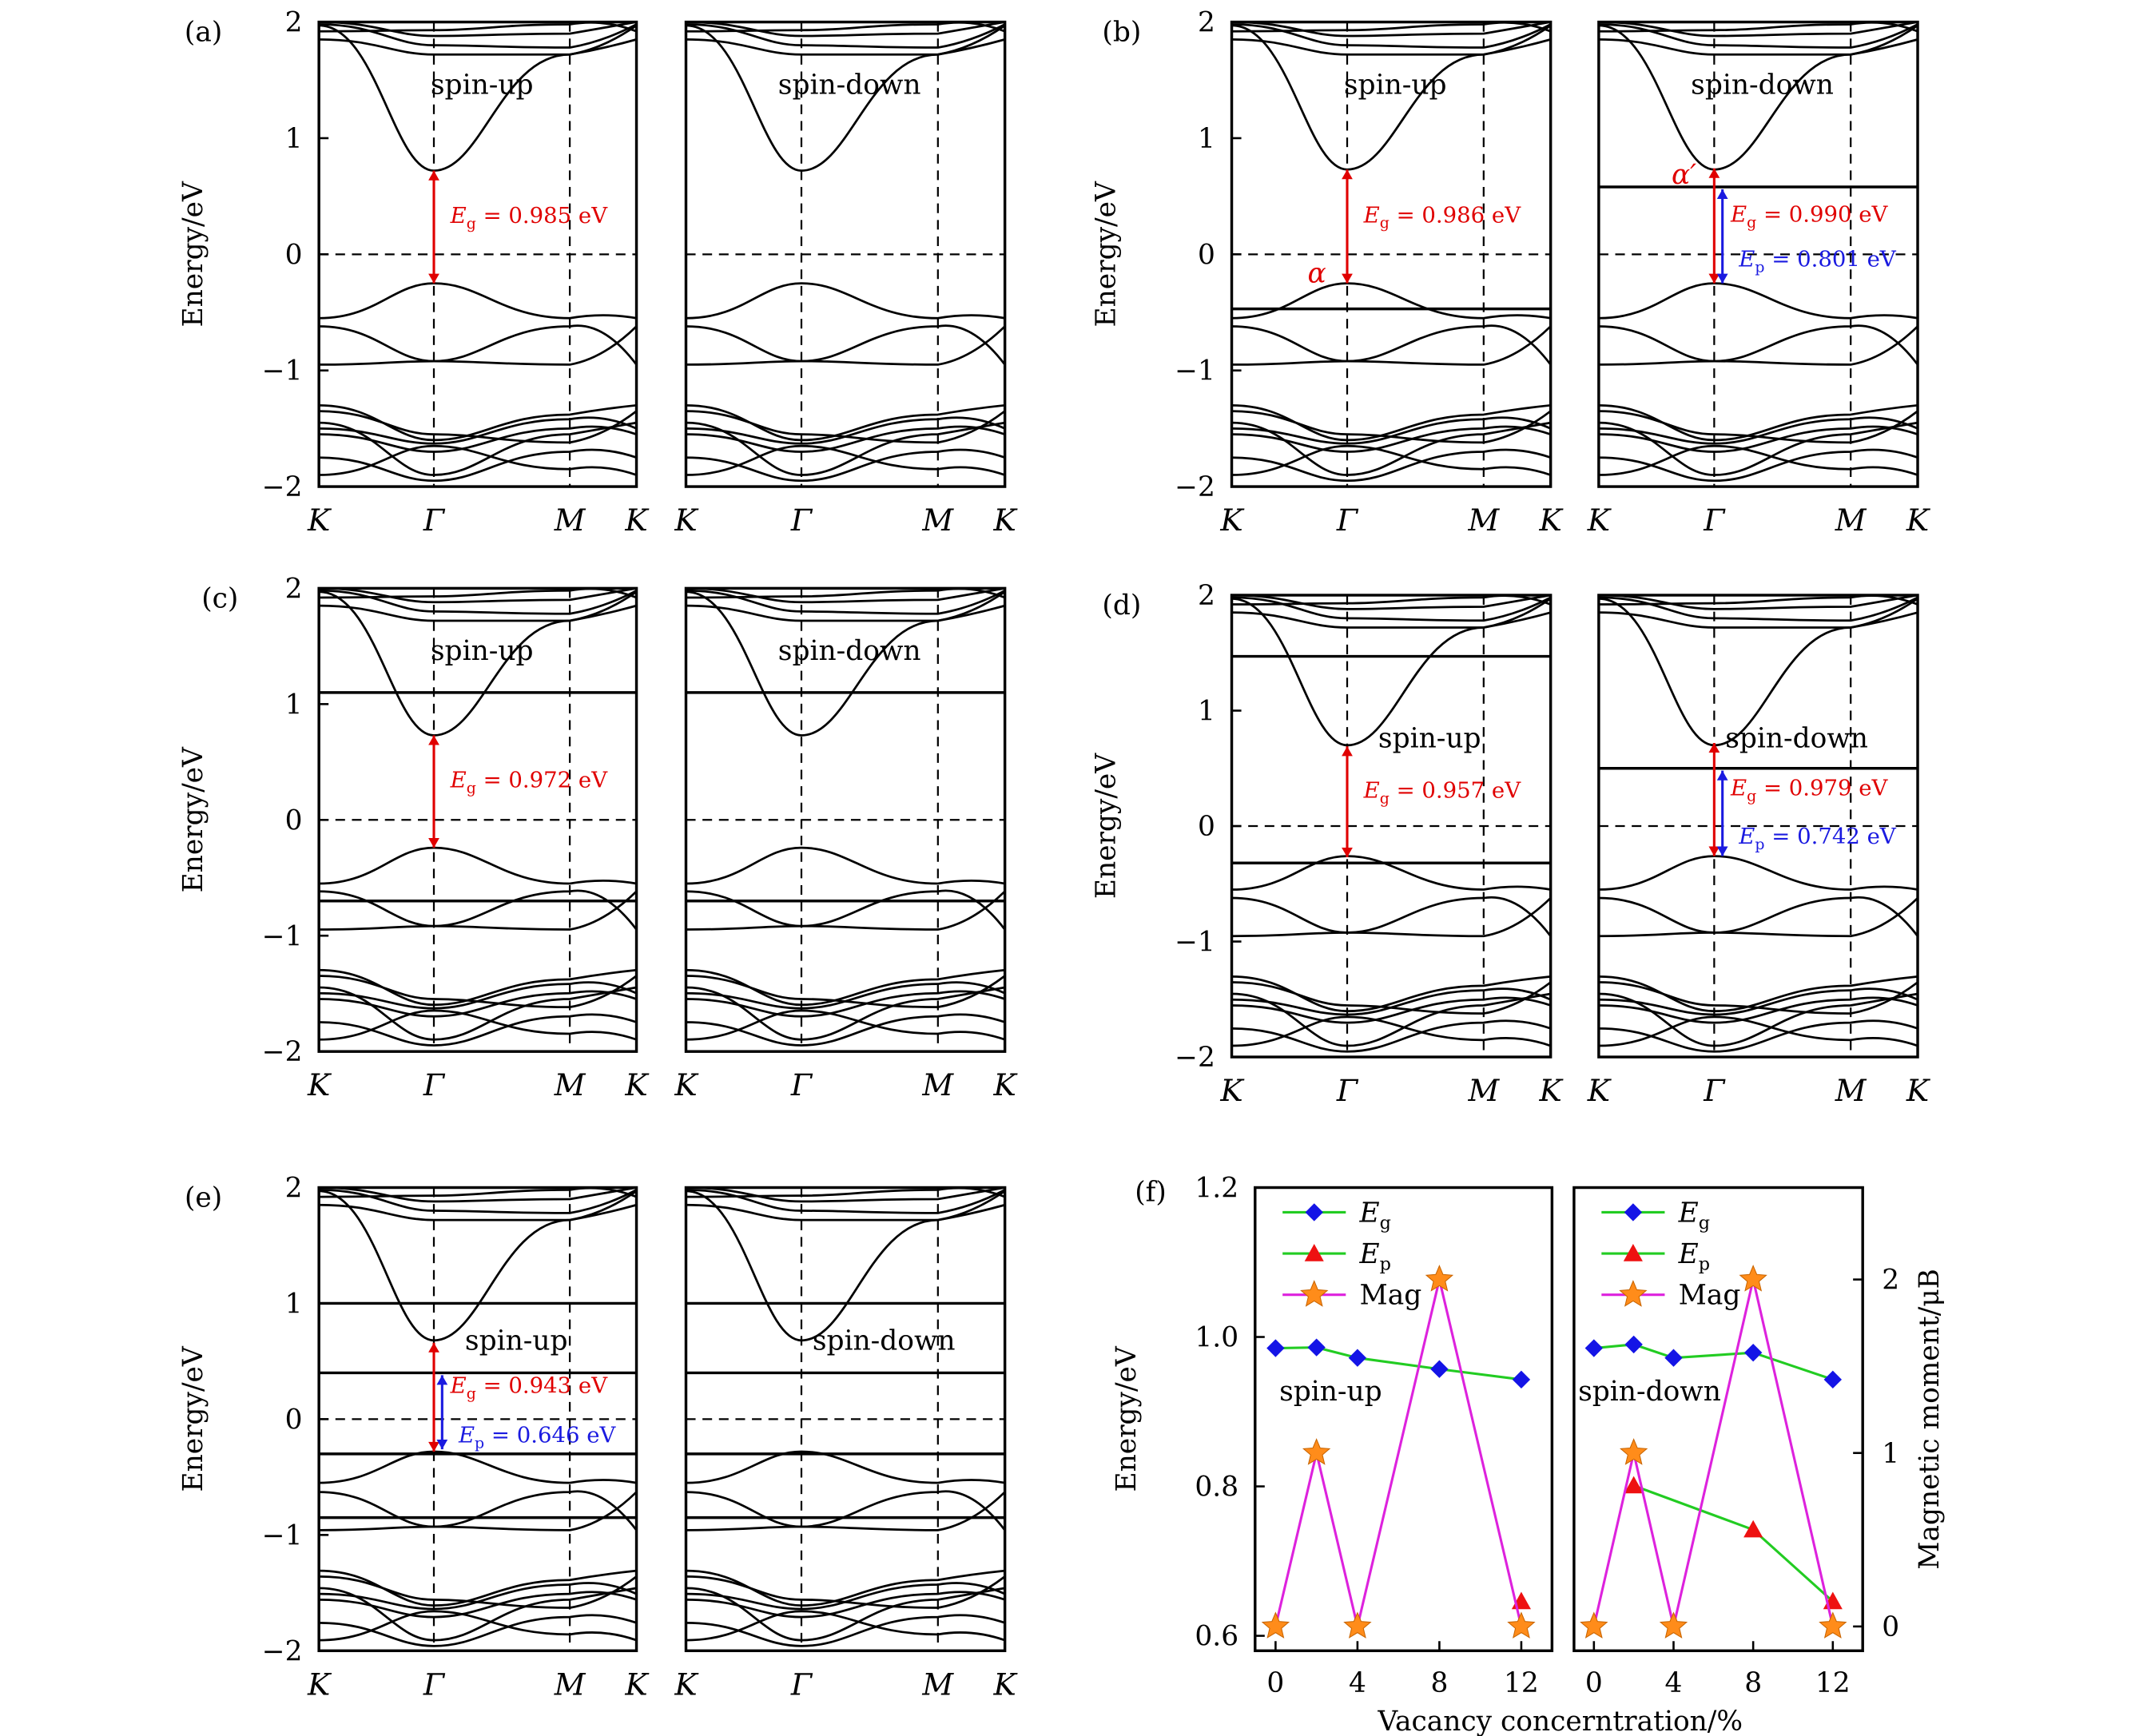 The height and width of the screenshot is (1736, 2139). Describe the element at coordinates (537, 1437) in the screenshot. I see `gap-annotation: Ep = 0.646 eV` at that location.